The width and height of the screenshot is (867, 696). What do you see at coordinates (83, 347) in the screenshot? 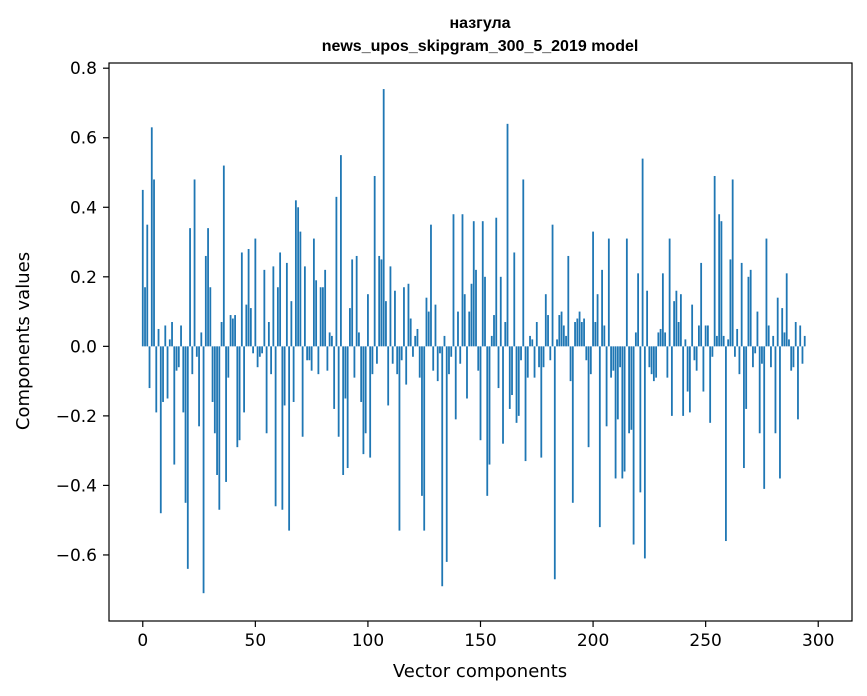
I see `y-tick-label: 0.0` at bounding box center [83, 347].